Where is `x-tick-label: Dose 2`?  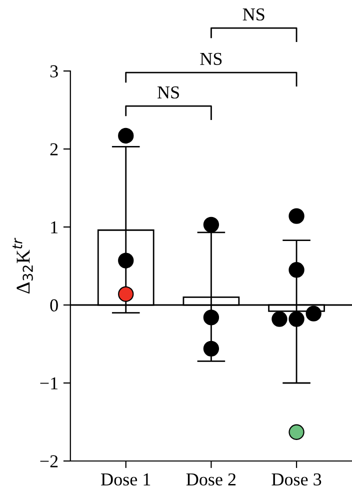 x-tick-label: Dose 2 is located at coordinates (211, 479).